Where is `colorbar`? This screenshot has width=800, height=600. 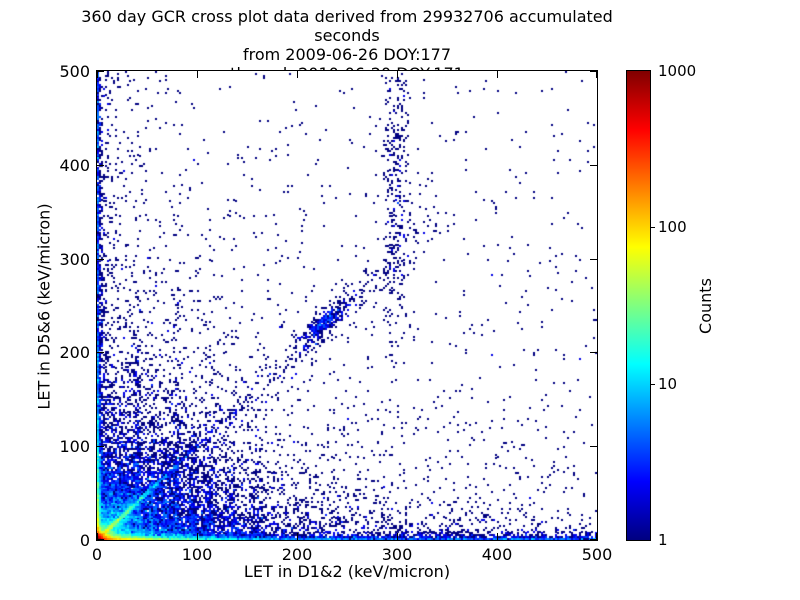 colorbar is located at coordinates (638, 305).